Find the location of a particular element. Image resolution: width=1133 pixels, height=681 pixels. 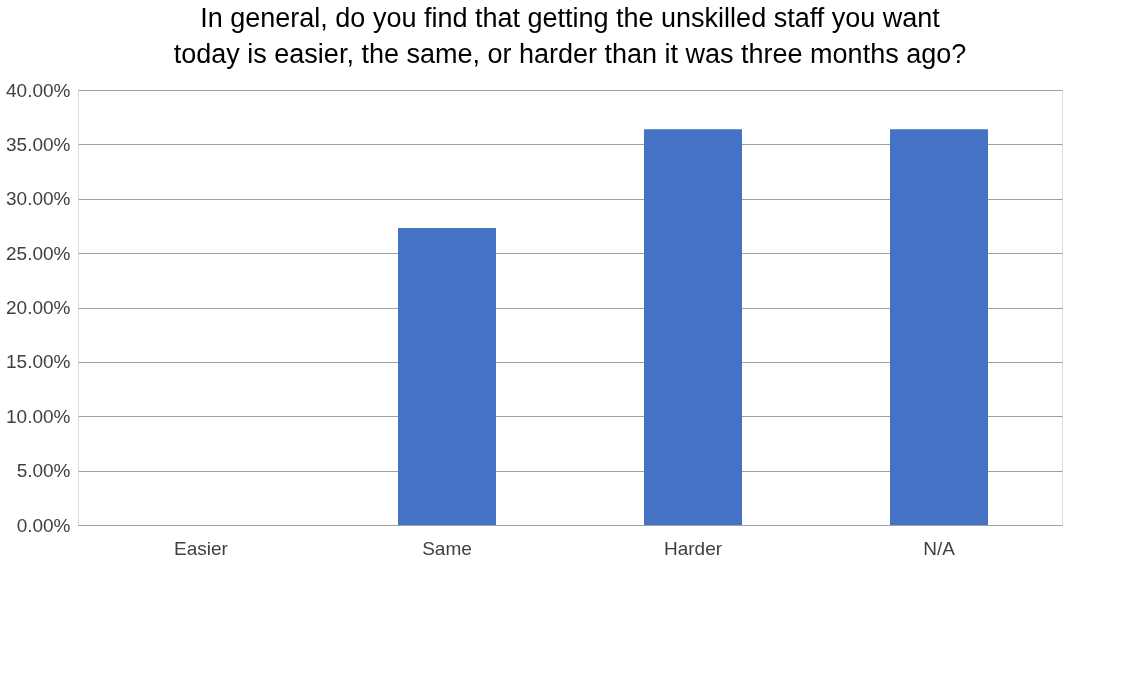

y-tick-label: 40.00% is located at coordinates (38, 90).